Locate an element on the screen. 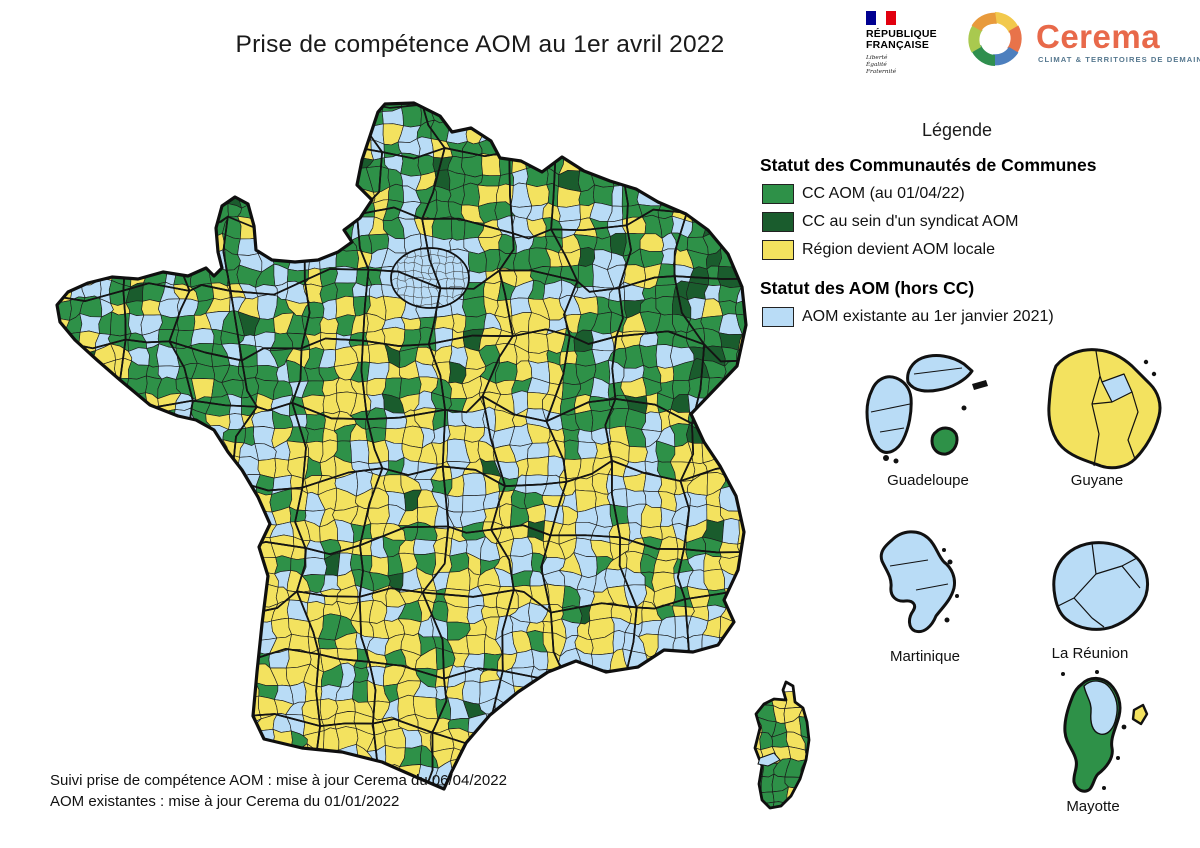  label-la-reunion: La Réunion is located at coordinates (1090, 653).